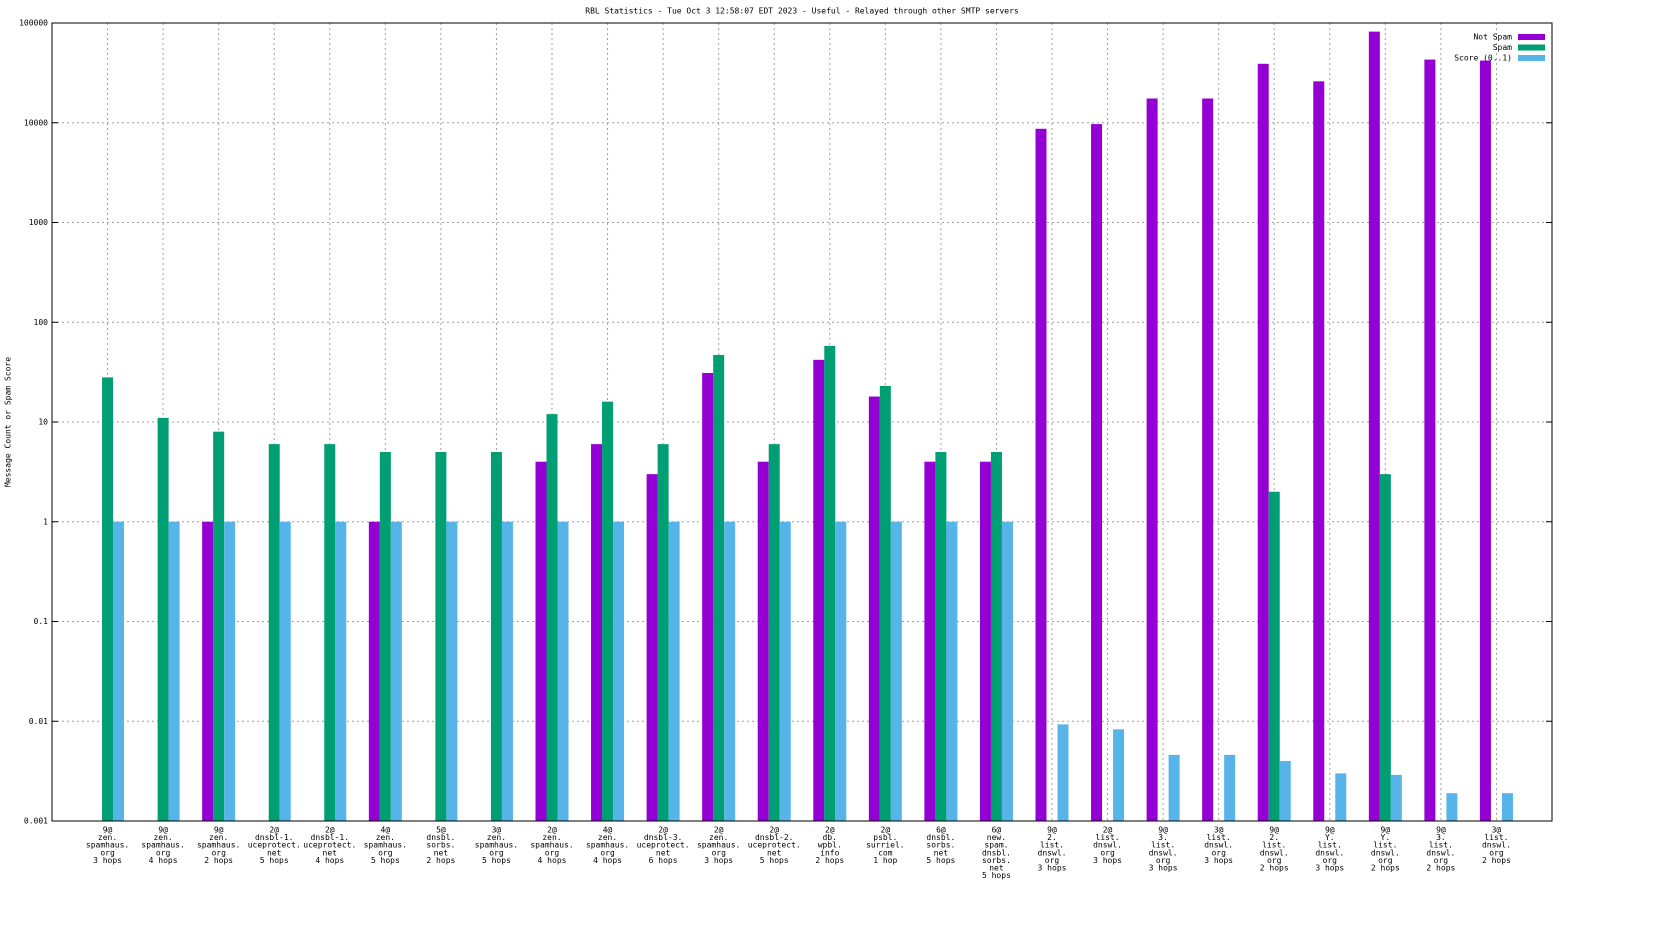 The image size is (1664, 936). Describe the element at coordinates (830, 845) in the screenshot. I see `x-tick-label: wpbl.` at that location.